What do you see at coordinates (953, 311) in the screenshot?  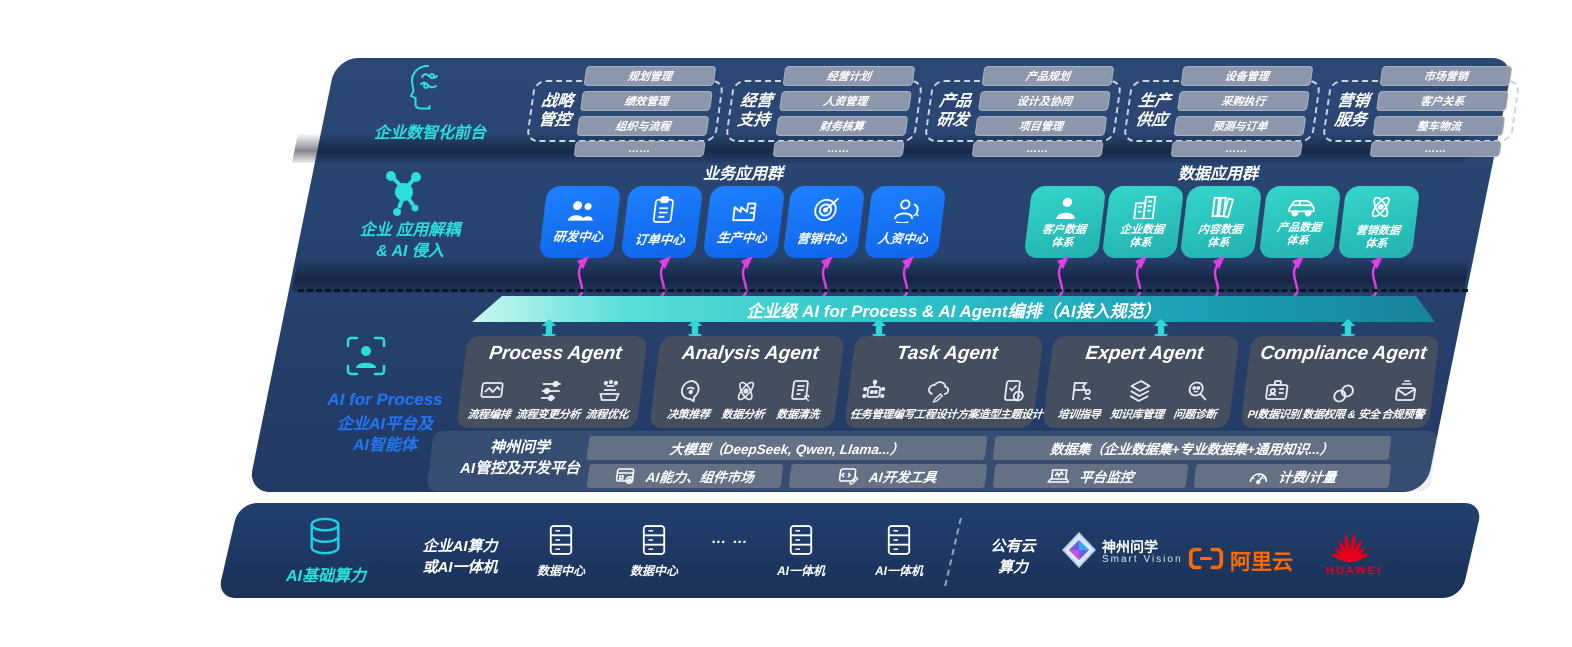 I see `ai-bus-bar-label: 企业级 AI for Process & AI Agent编排（AI接入规范）` at bounding box center [953, 311].